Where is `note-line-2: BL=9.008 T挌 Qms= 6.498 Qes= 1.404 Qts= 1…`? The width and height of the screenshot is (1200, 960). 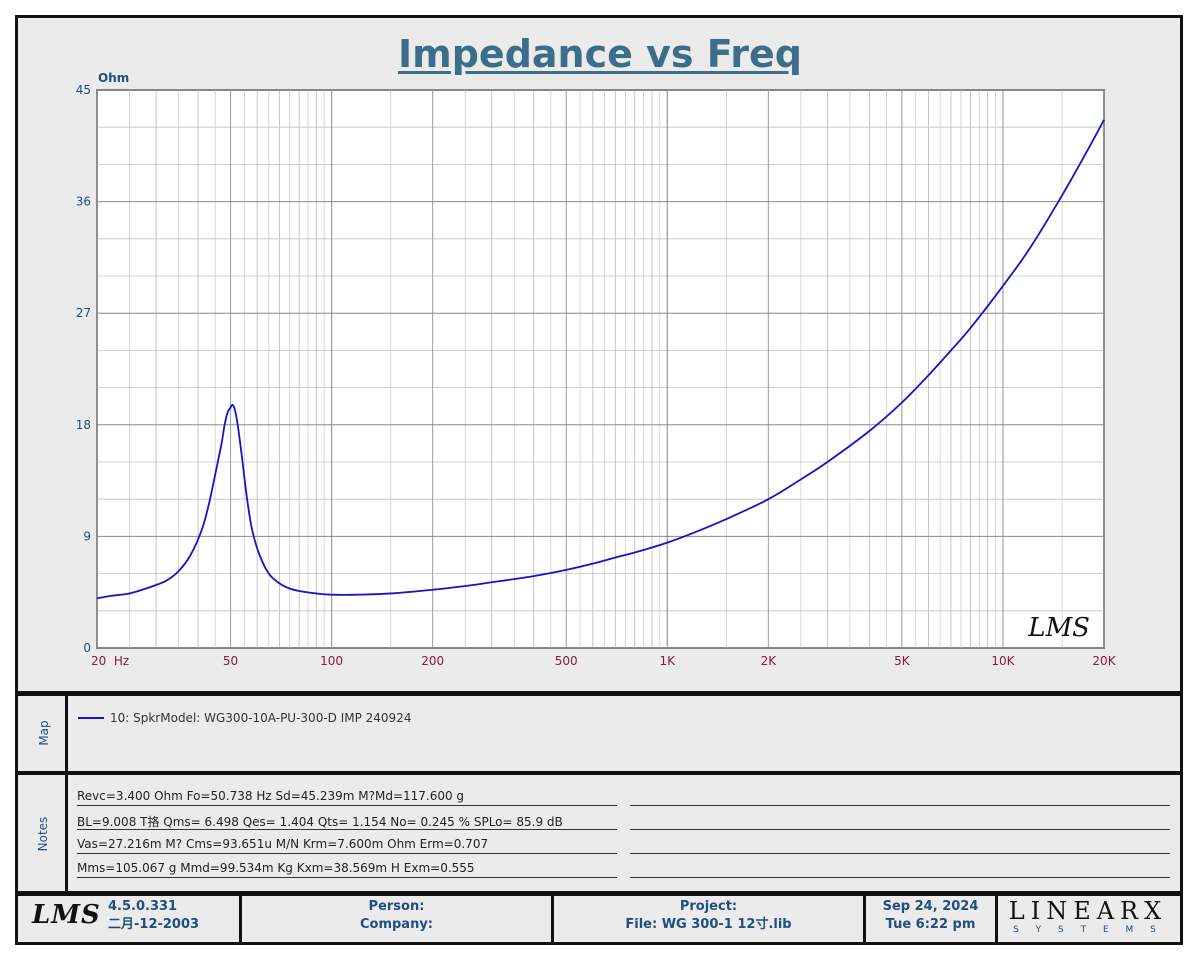 note-line-2: BL=9.008 T挌 Qms= 6.498 Qes= 1.404 Qts= 1… is located at coordinates (347, 821).